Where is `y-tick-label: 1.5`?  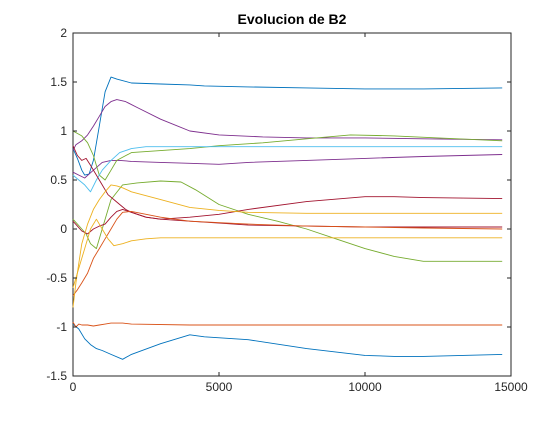
y-tick-label: 1.5 is located at coordinates (58, 82).